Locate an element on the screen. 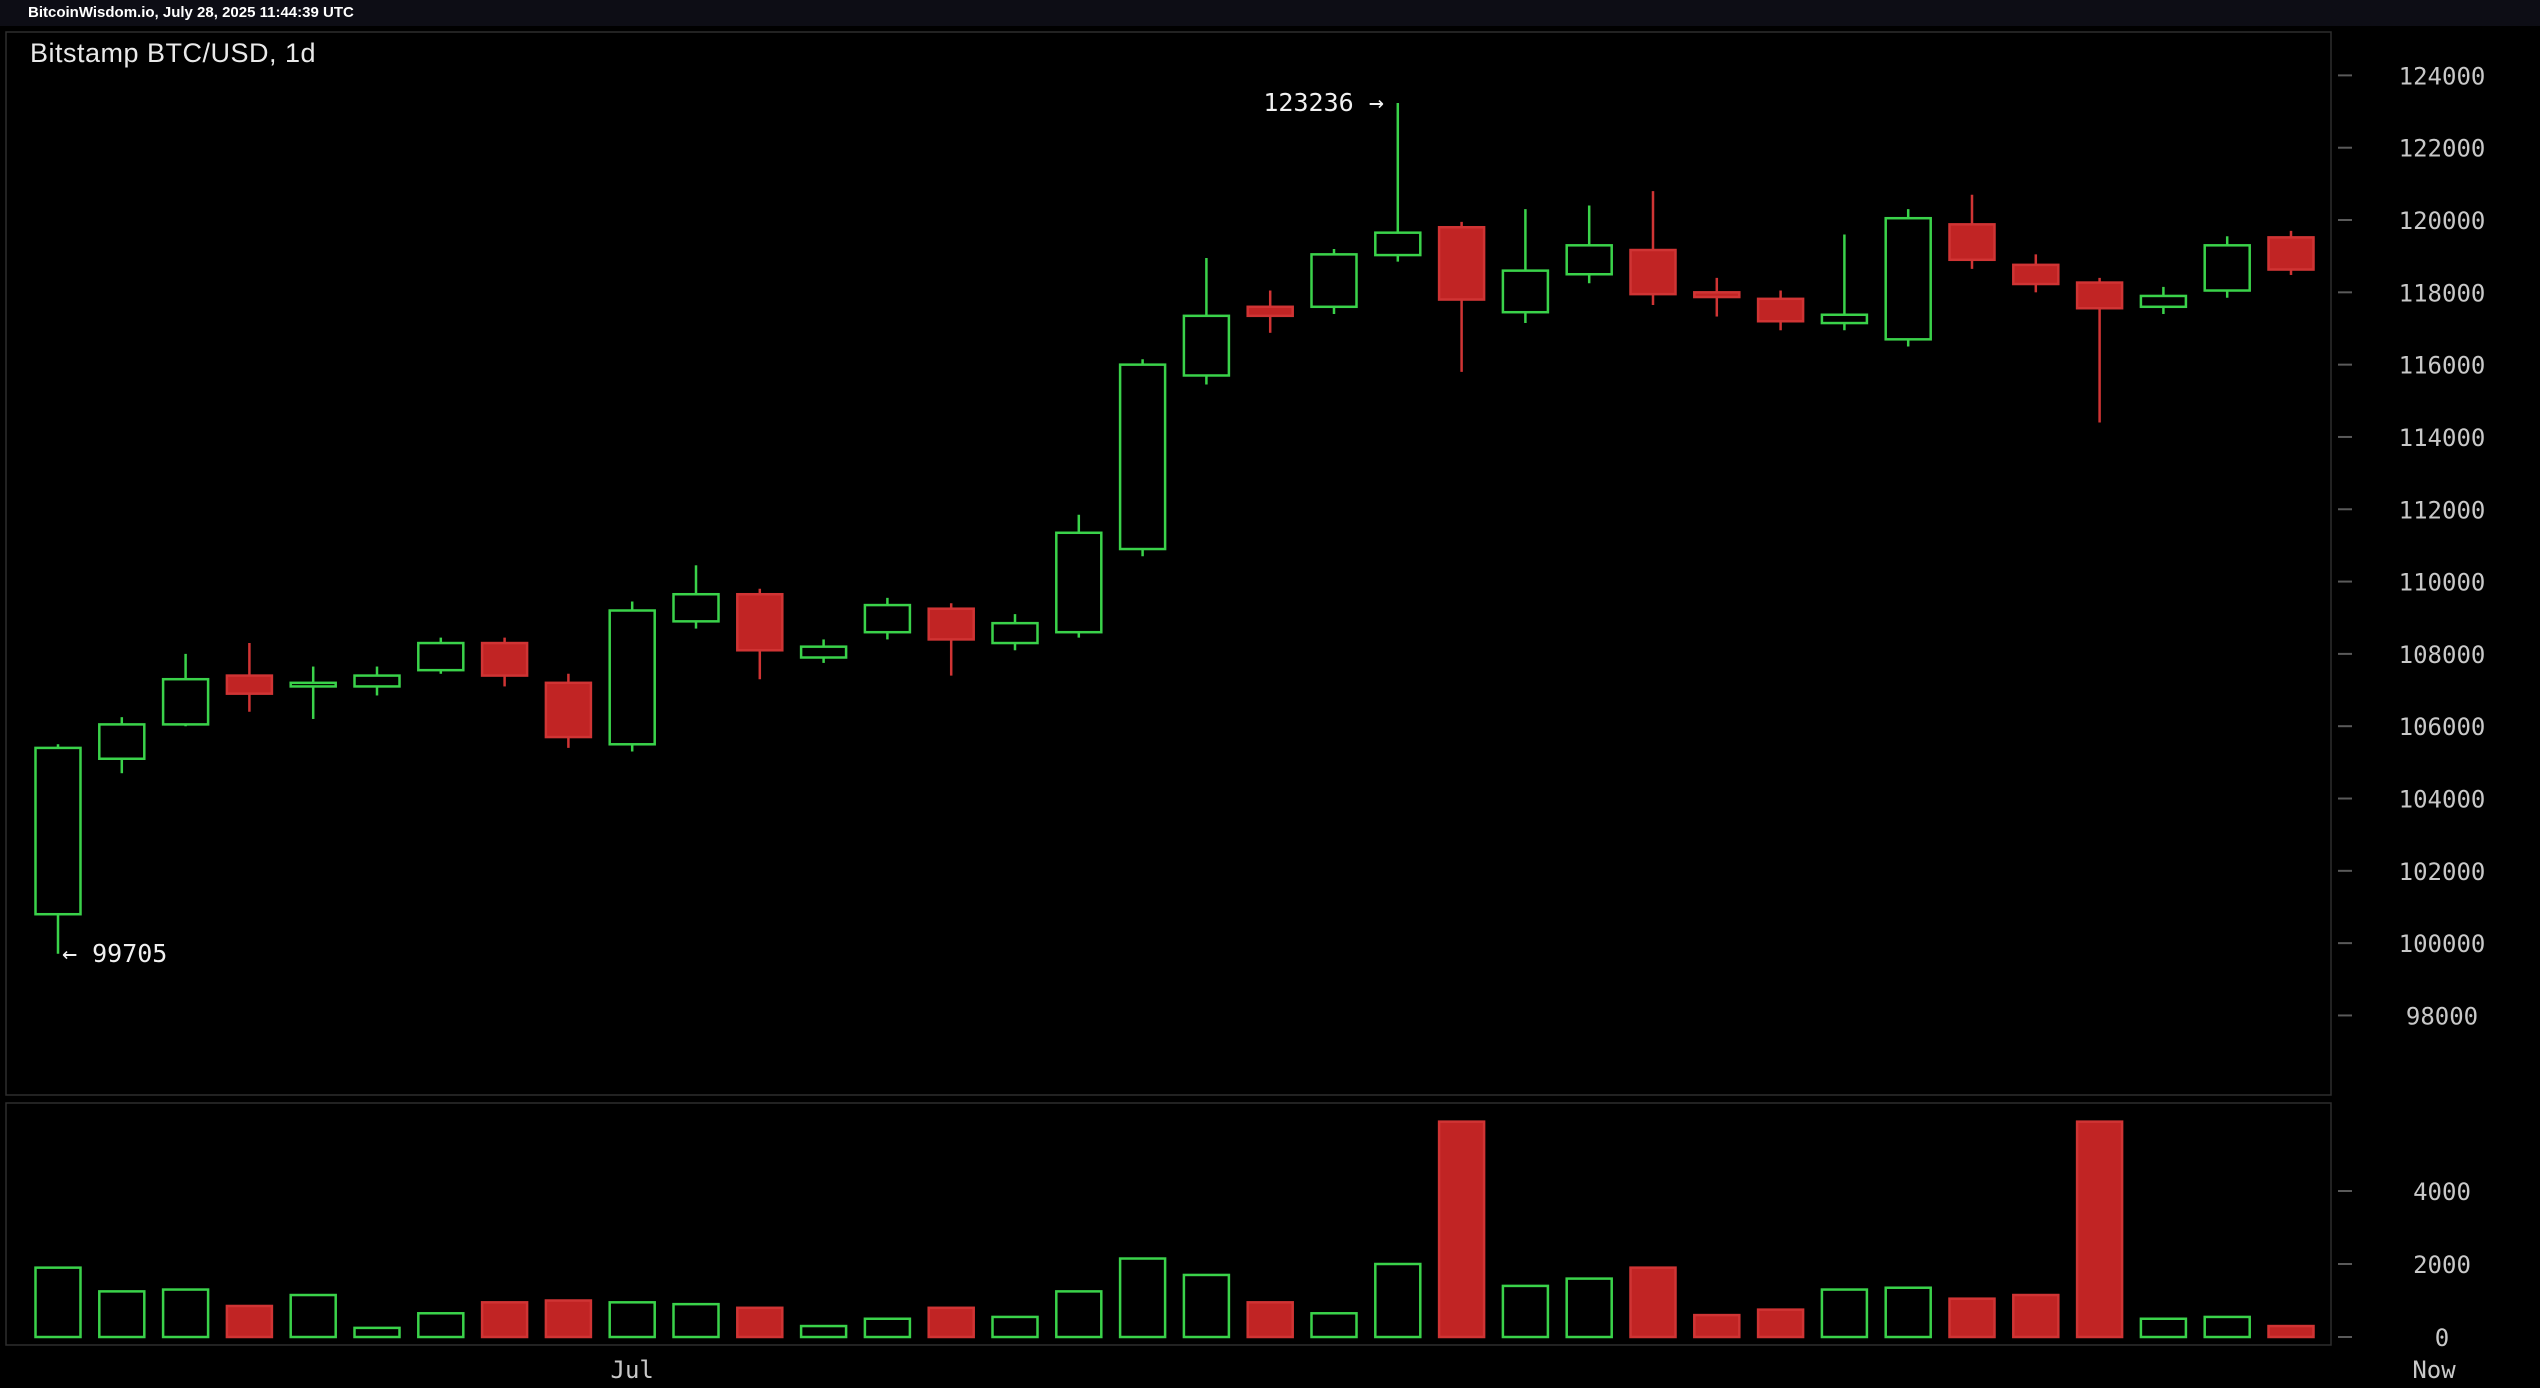  y-axis-label: 116000 is located at coordinates (2442, 366).